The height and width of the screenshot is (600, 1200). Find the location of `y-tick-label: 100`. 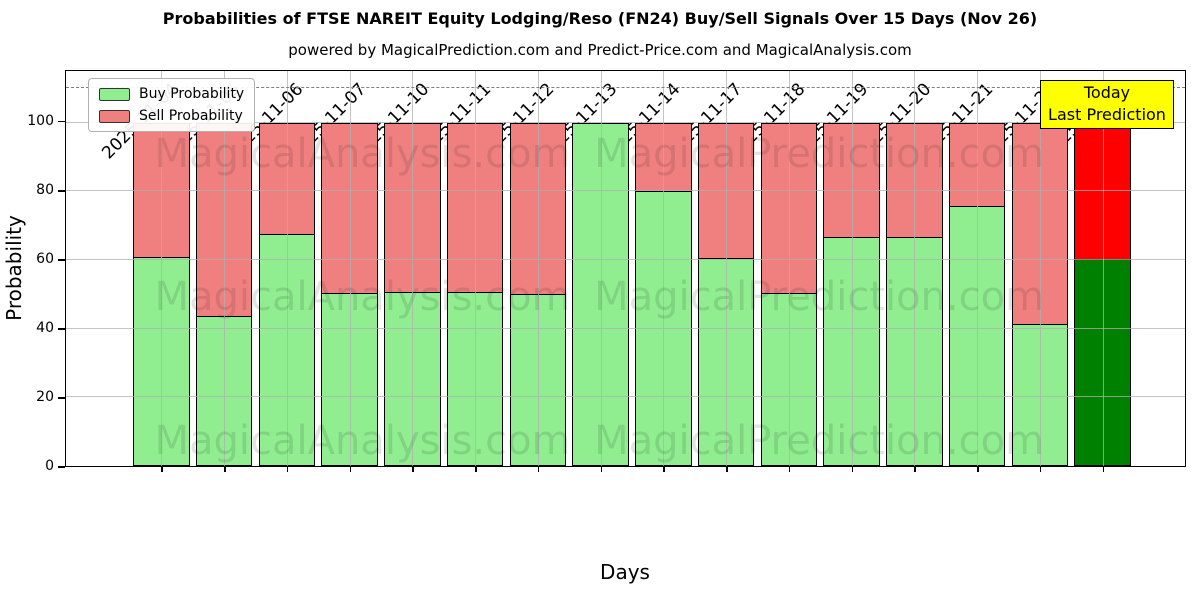

y-tick-label: 100 is located at coordinates (40, 120).